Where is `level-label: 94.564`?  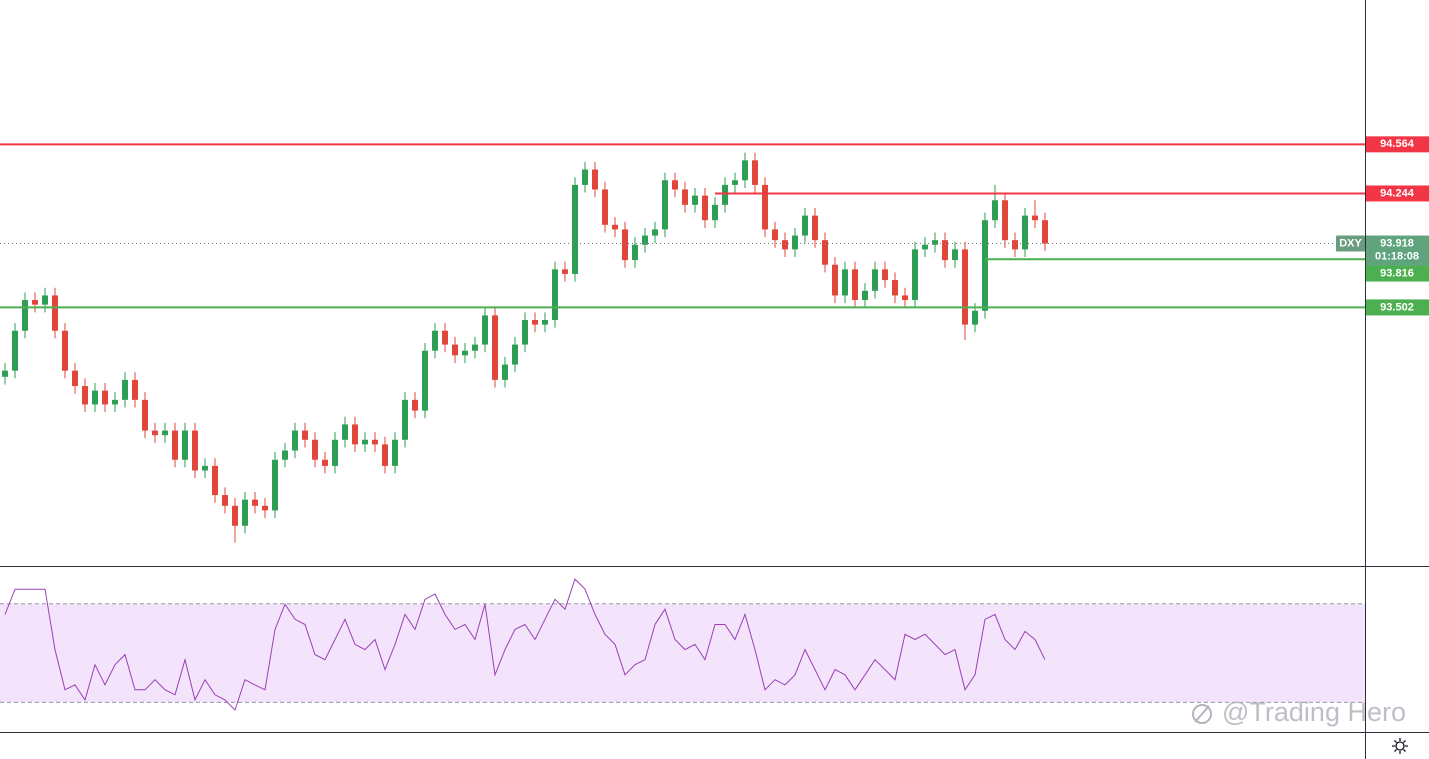
level-label: 94.564 is located at coordinates (1397, 144).